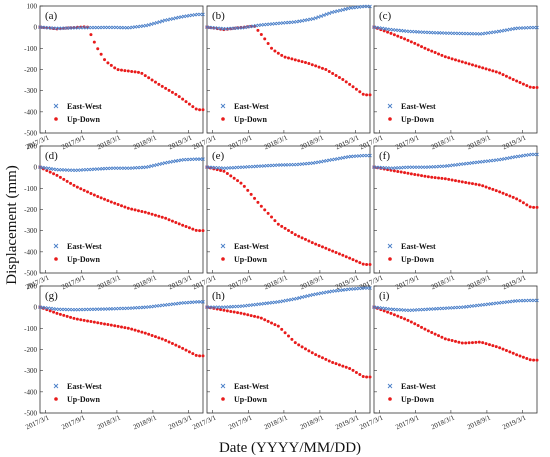 Image resolution: width=550 pixels, height=457 pixels. Describe the element at coordinates (218, 16) in the screenshot. I see `panel-label: (b)` at that location.